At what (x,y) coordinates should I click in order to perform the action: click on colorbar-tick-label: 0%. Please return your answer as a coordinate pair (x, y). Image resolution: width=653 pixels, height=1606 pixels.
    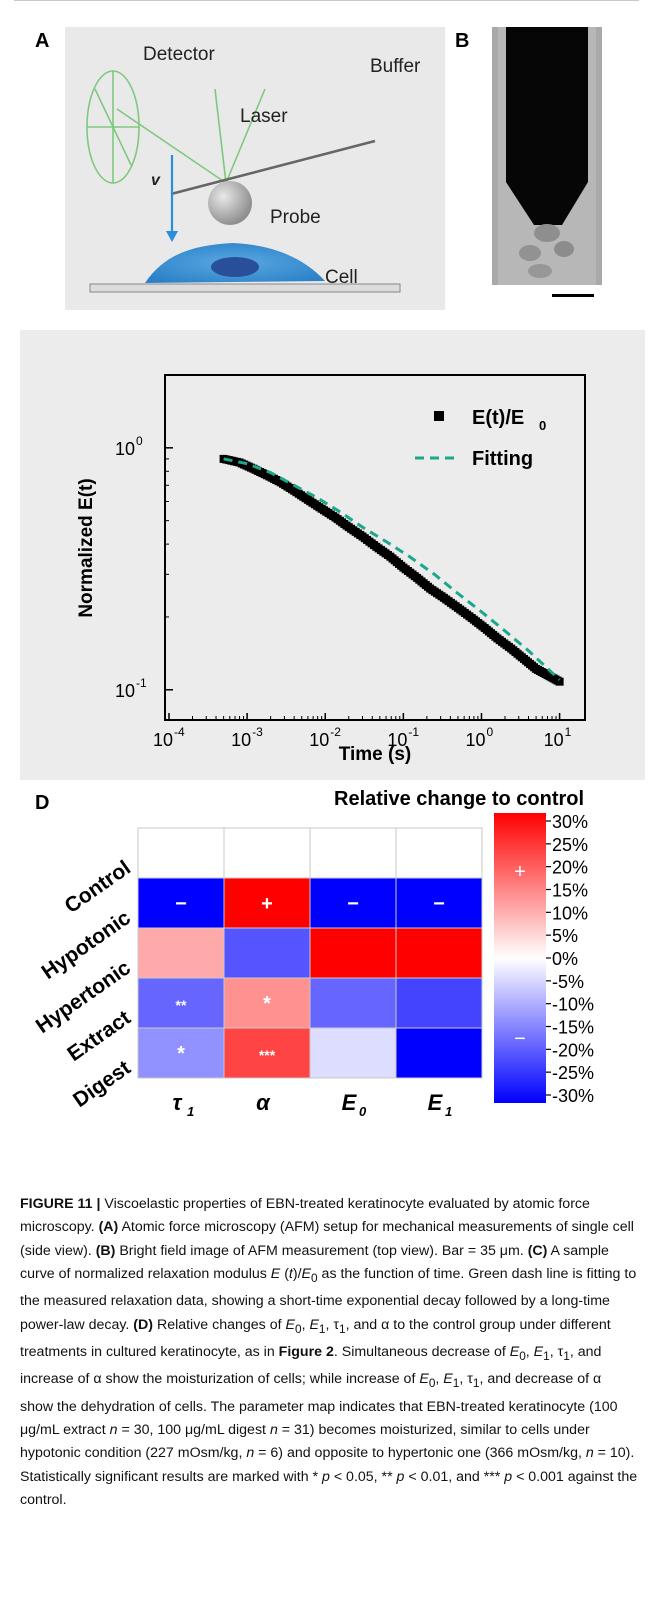
    Looking at the image, I should click on (565, 959).